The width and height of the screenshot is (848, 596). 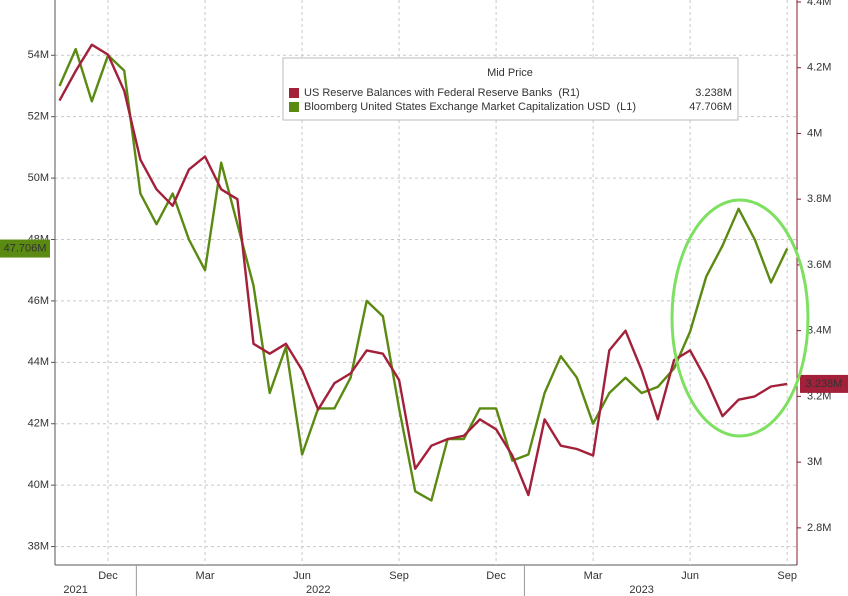 What do you see at coordinates (819, 68) in the screenshot?
I see `y2-tick-label: 4.2M` at bounding box center [819, 68].